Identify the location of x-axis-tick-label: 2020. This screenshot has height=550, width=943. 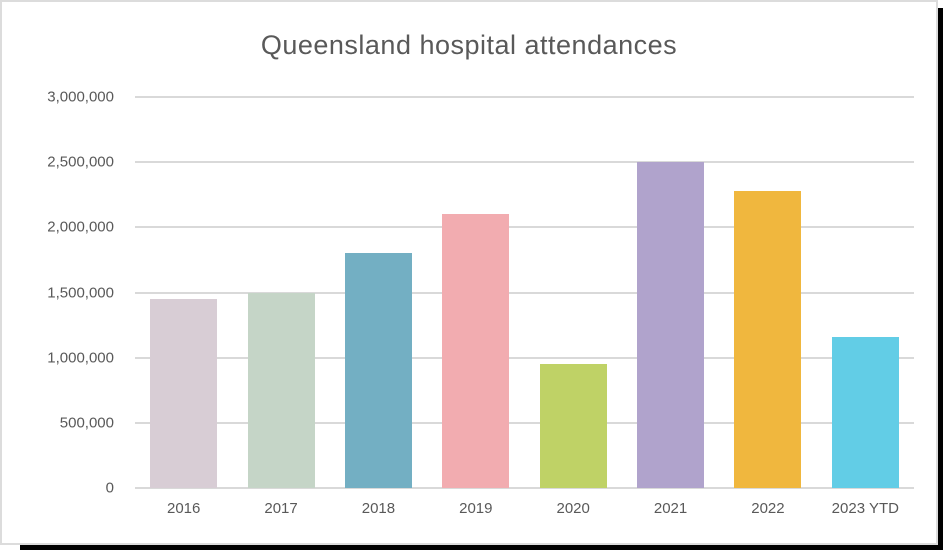
(573, 508).